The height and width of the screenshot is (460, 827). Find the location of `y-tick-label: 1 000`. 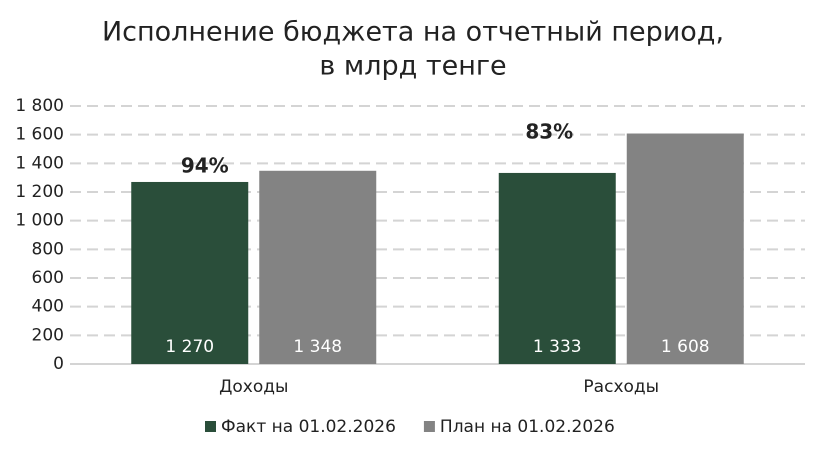

y-tick-label: 1 000 is located at coordinates (39, 221).